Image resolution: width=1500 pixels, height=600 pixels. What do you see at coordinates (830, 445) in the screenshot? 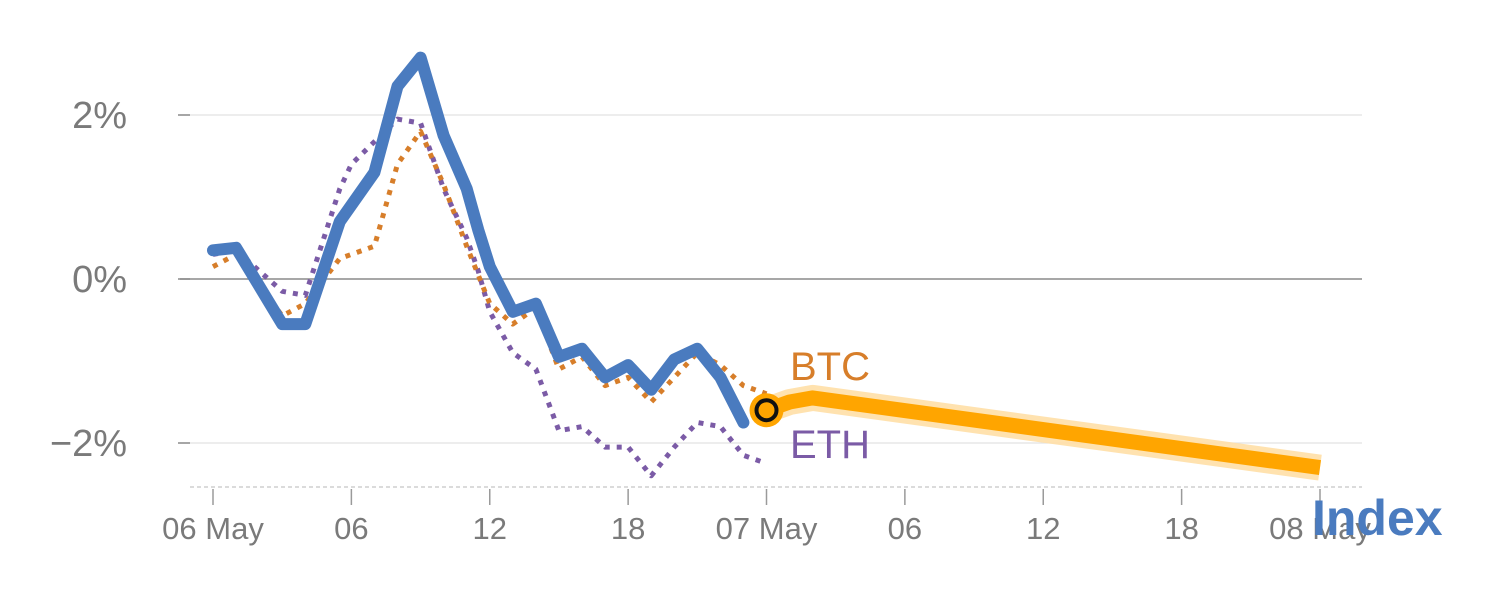
I see `eth-label: ETH` at bounding box center [830, 445].